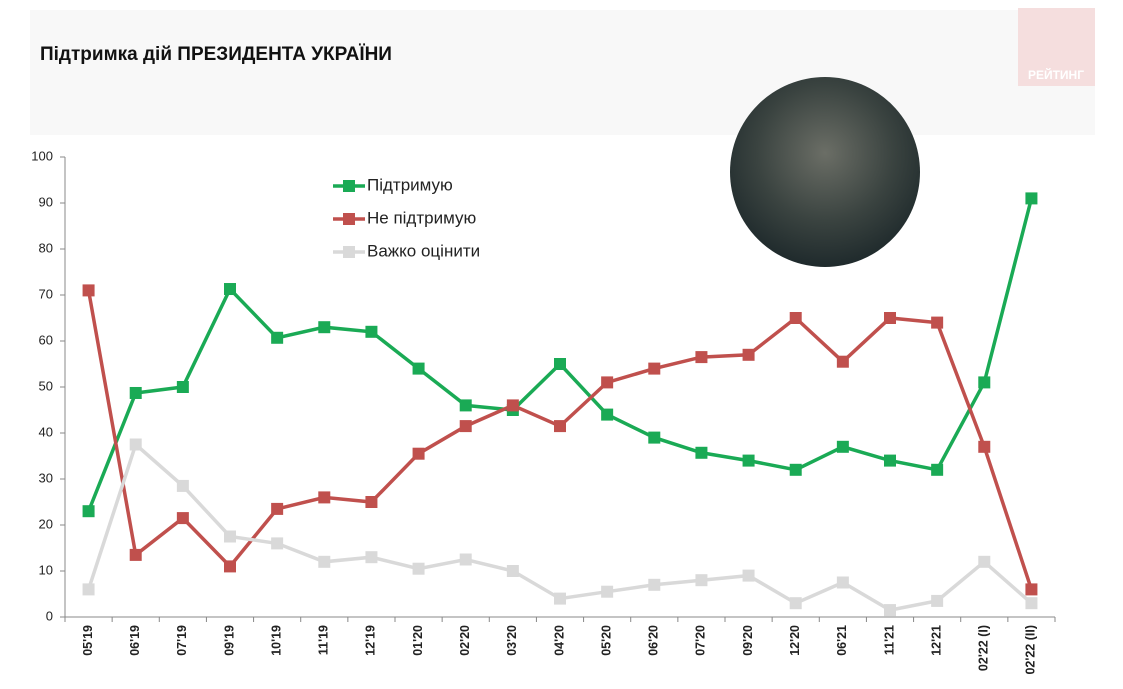 This screenshot has height=689, width=1123. I want to click on y-tick-label: 70, so click(46, 293).